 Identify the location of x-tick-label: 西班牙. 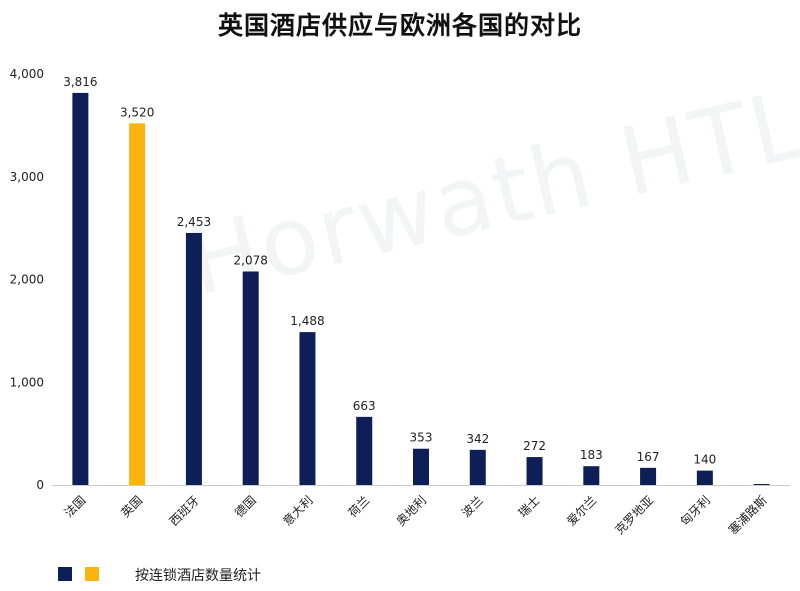
(184, 510).